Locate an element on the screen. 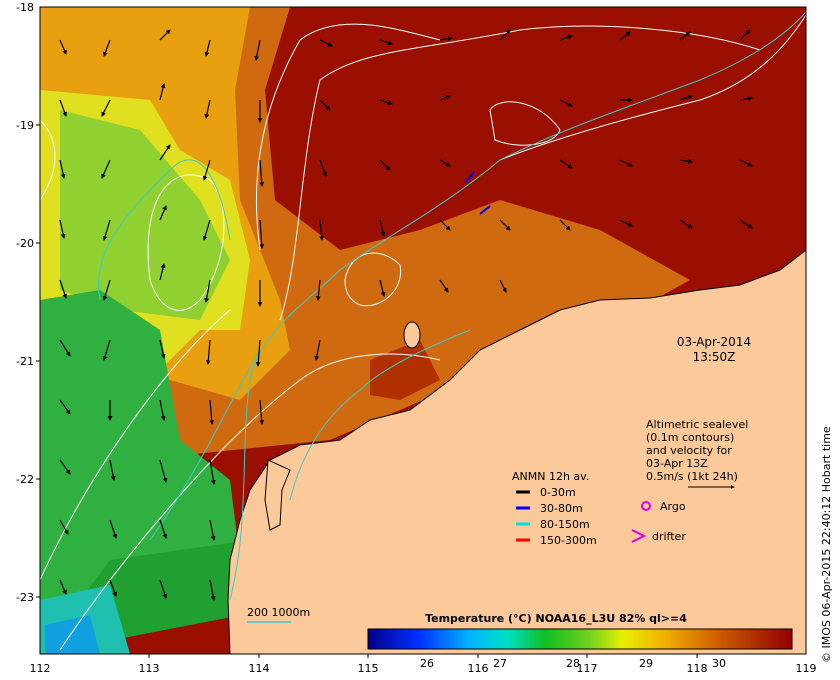 This screenshot has width=840, height=680. peninsula is located at coordinates (277, 495).